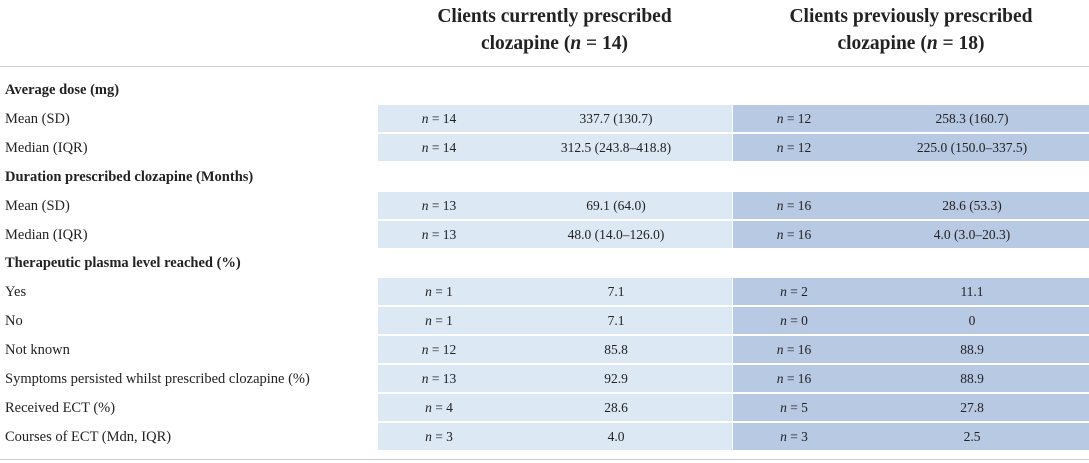 This screenshot has width=1089, height=463. Describe the element at coordinates (794, 321) in the screenshot. I see `previous-n-cell: n = 0` at that location.